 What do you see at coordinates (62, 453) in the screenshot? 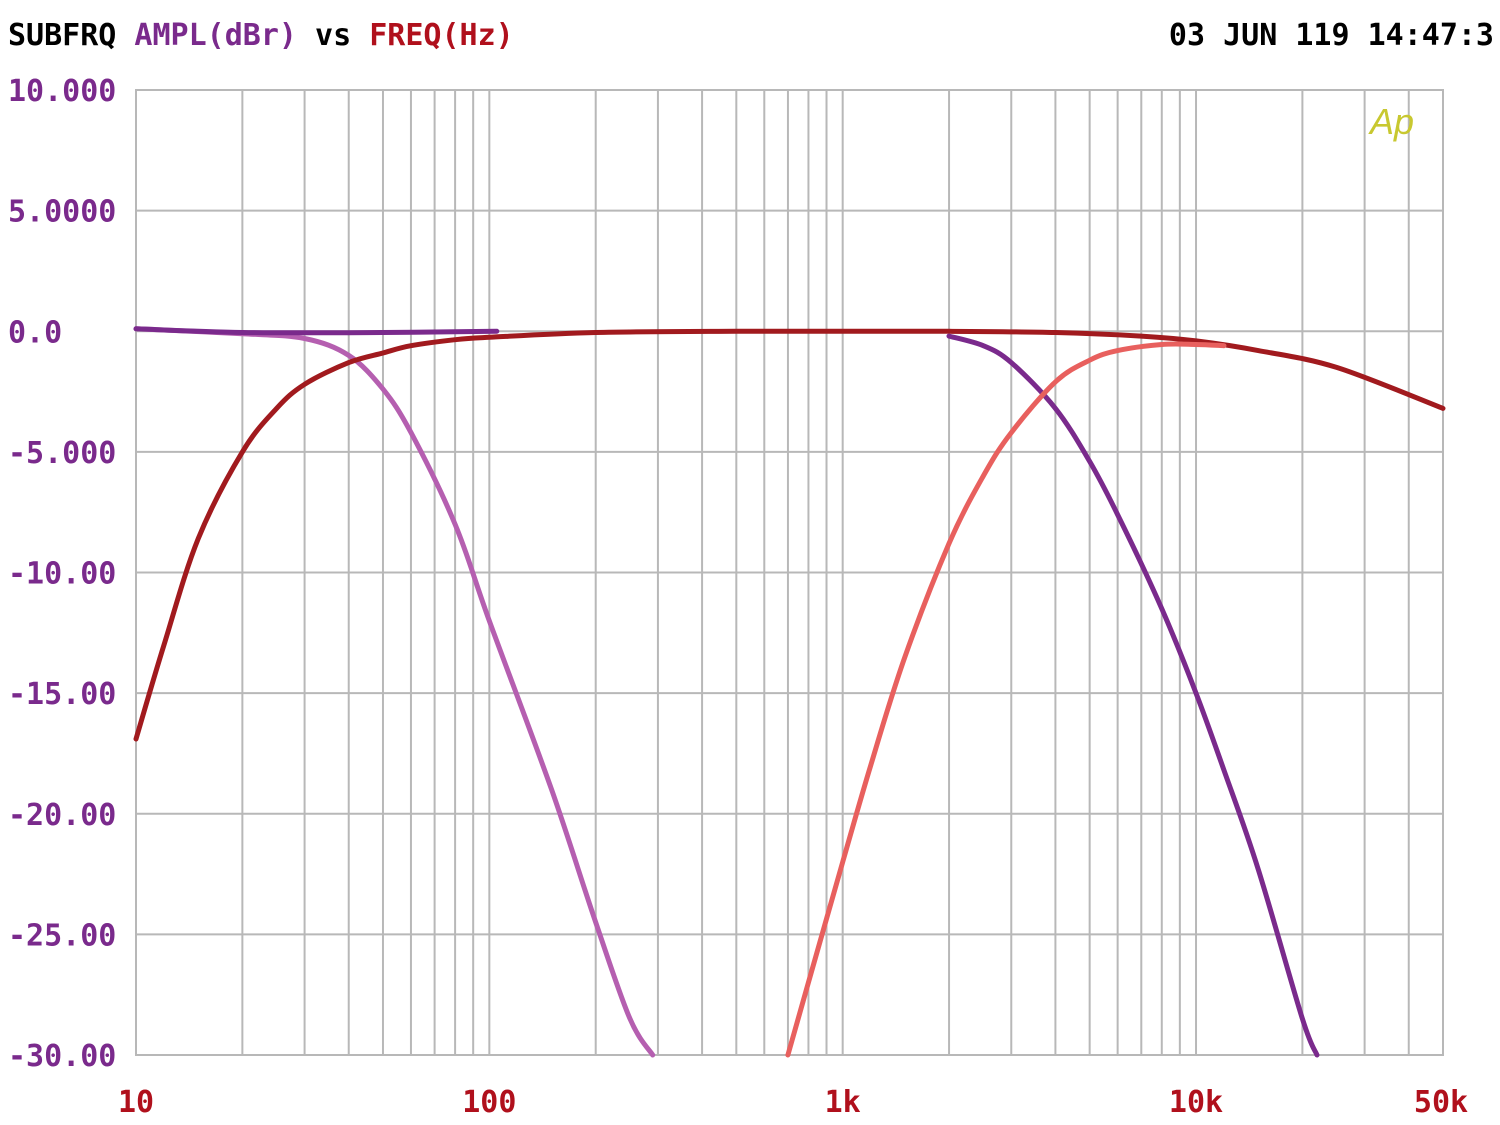
I see `y-tick-label: -5.000` at bounding box center [62, 453].